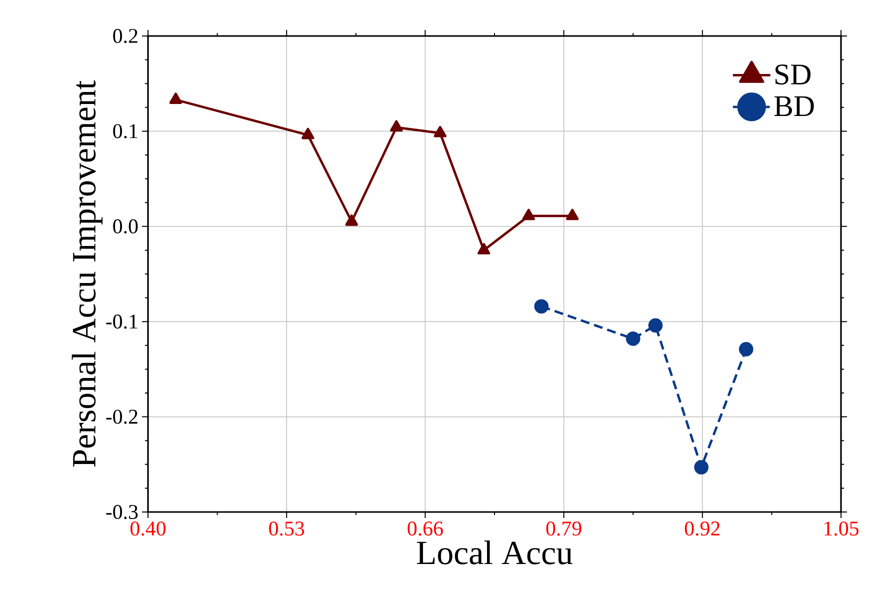 The height and width of the screenshot is (606, 874). What do you see at coordinates (494, 552) in the screenshot?
I see `x-axis-title: Local Accu` at bounding box center [494, 552].